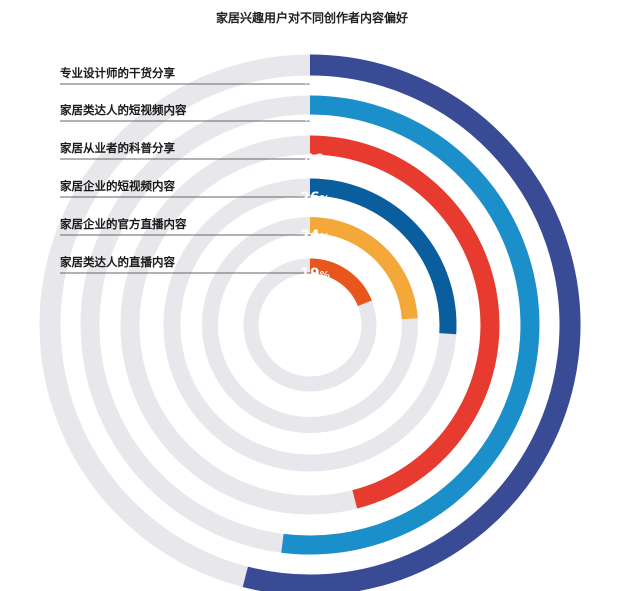  Describe the element at coordinates (340, 282) in the screenshot. I see `arc-influencer-live` at that location.